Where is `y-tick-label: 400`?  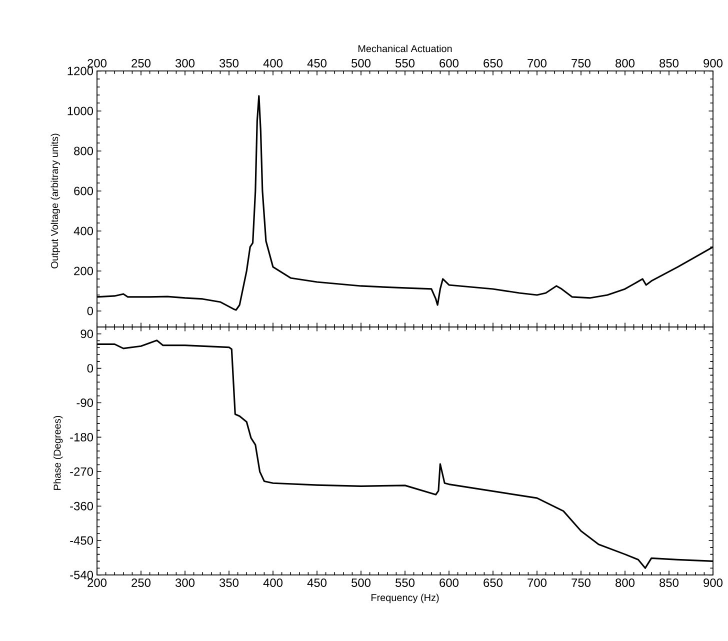
y-tick-label: 400 is located at coordinates (84, 231).